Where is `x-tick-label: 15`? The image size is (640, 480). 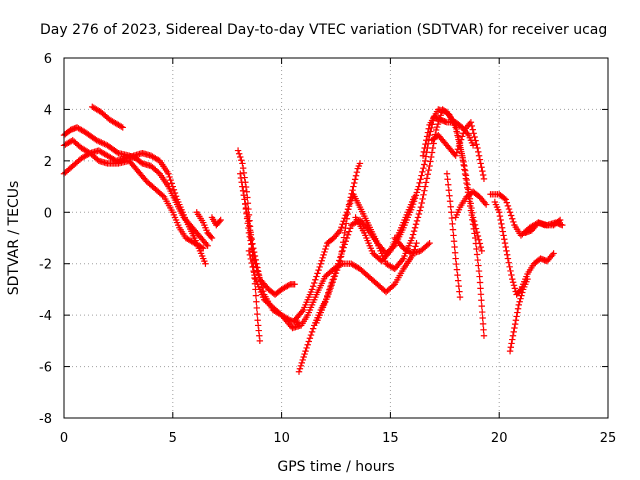 x-tick-label: 15 is located at coordinates (390, 438).